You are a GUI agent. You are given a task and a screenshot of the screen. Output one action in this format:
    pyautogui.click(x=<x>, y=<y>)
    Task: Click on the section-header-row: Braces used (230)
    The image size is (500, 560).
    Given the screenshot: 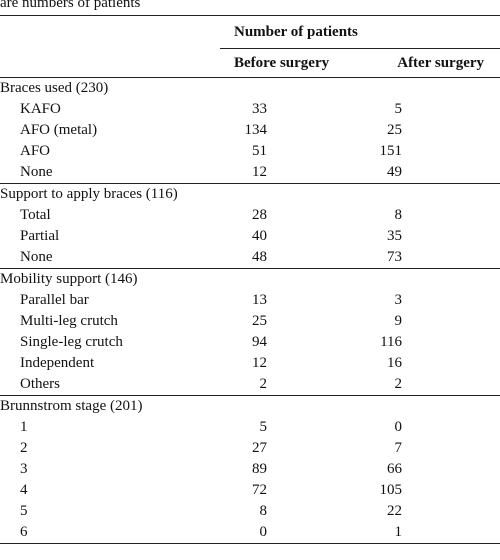 What is the action you would take?
    pyautogui.click(x=250, y=89)
    